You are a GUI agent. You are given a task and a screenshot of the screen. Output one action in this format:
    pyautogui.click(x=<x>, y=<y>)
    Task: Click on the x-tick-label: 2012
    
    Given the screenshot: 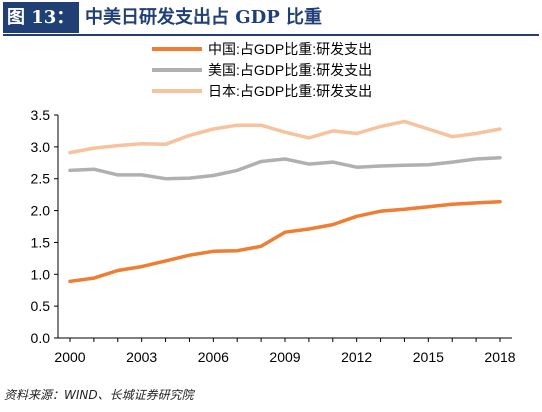 What is the action you would take?
    pyautogui.click(x=356, y=357)
    